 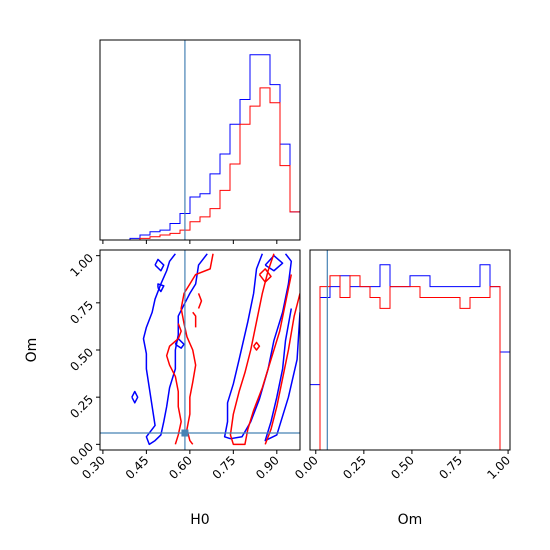 What do you see at coordinates (410, 363) in the screenshot?
I see `om-hist-series-red` at bounding box center [410, 363].